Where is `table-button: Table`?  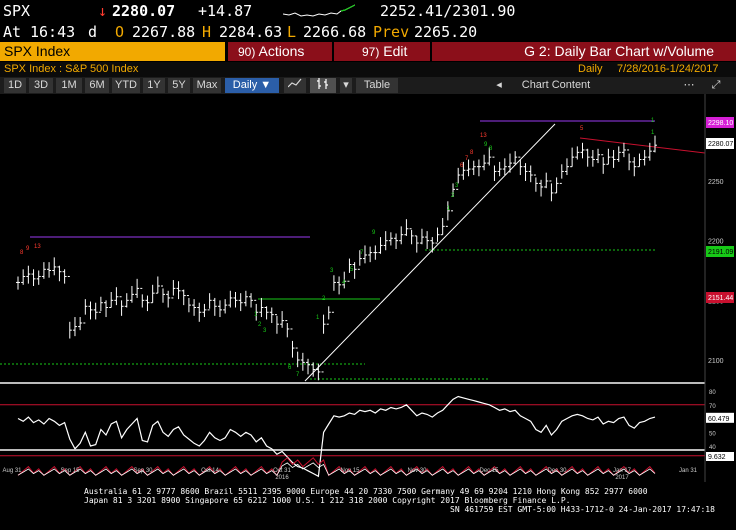
table-button: Table is located at coordinates (377, 85).